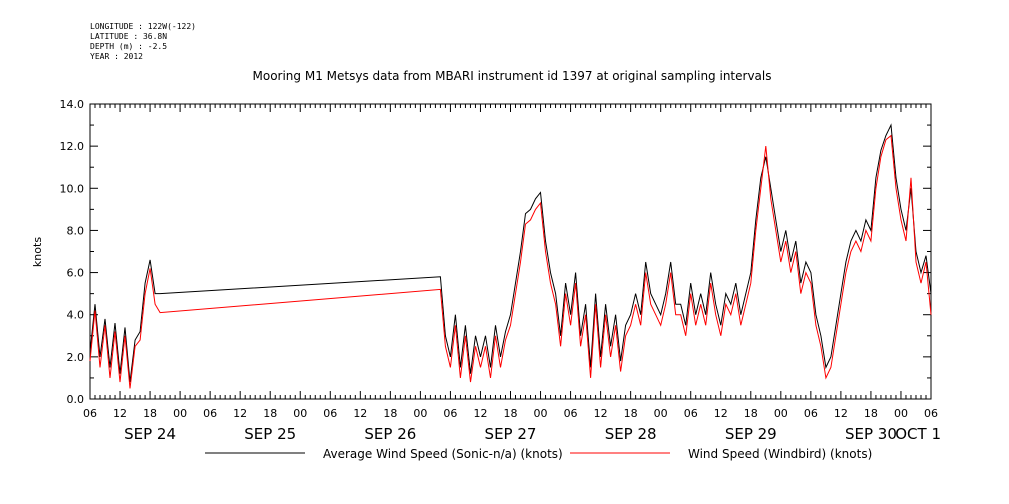  Describe the element at coordinates (76, 315) in the screenshot. I see `y-tick-label: 4.0` at that location.